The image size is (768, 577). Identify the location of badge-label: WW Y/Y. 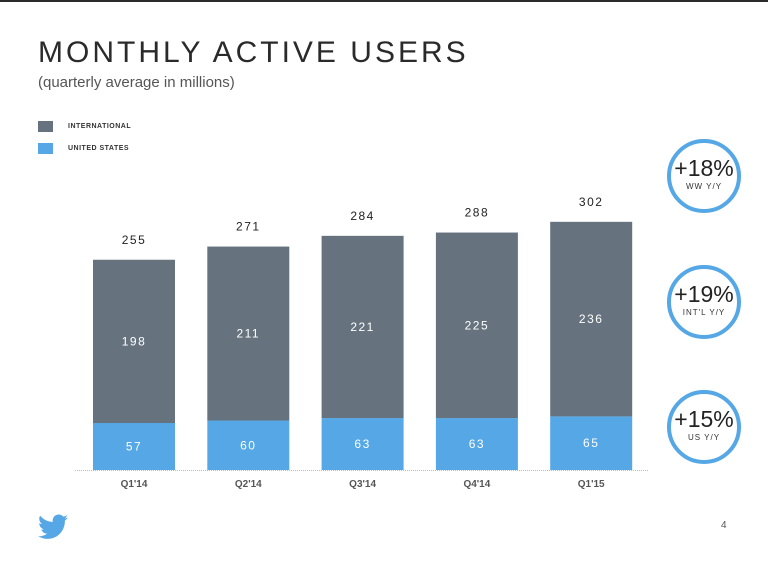
(704, 186).